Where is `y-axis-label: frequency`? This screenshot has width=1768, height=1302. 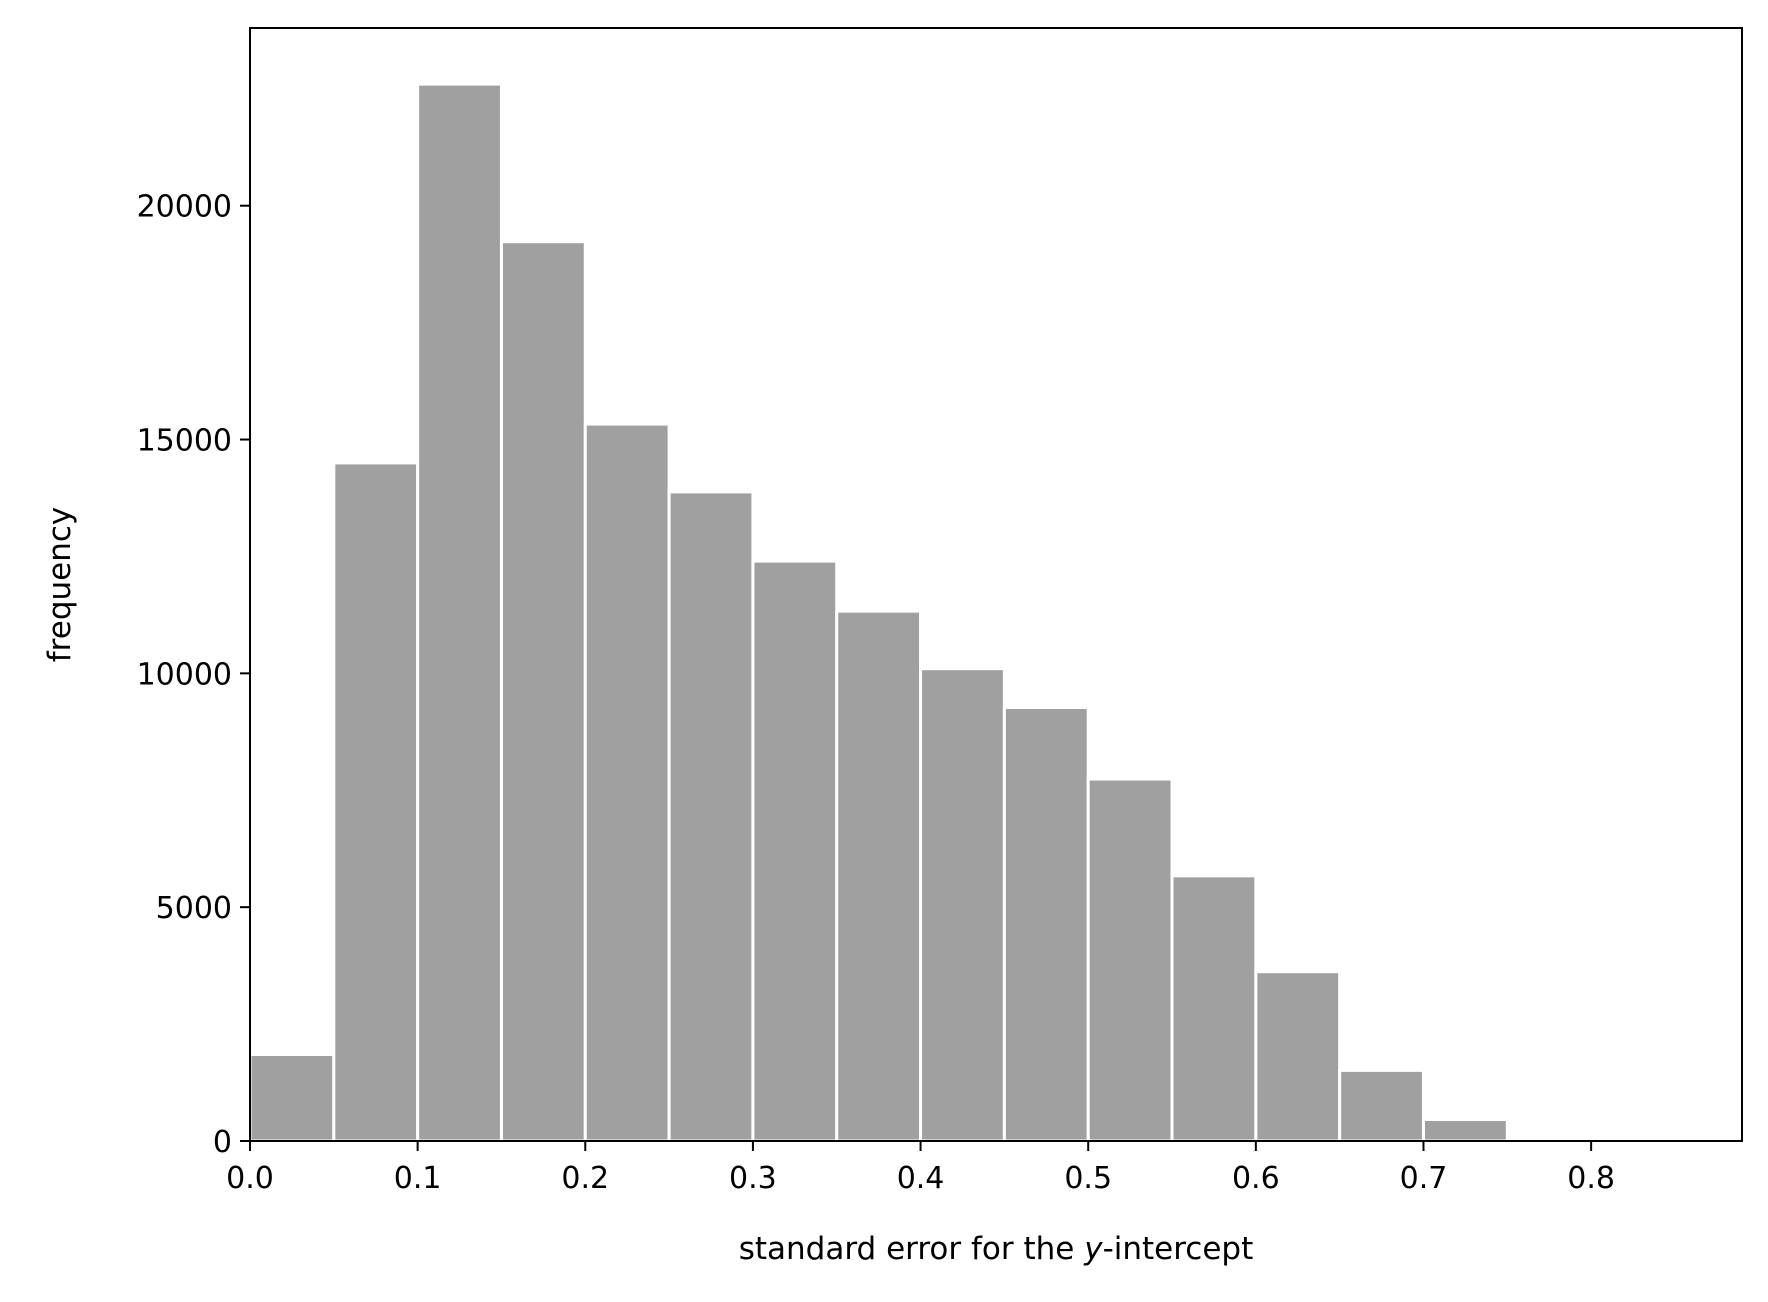
y-axis-label: frequency is located at coordinates (60, 584).